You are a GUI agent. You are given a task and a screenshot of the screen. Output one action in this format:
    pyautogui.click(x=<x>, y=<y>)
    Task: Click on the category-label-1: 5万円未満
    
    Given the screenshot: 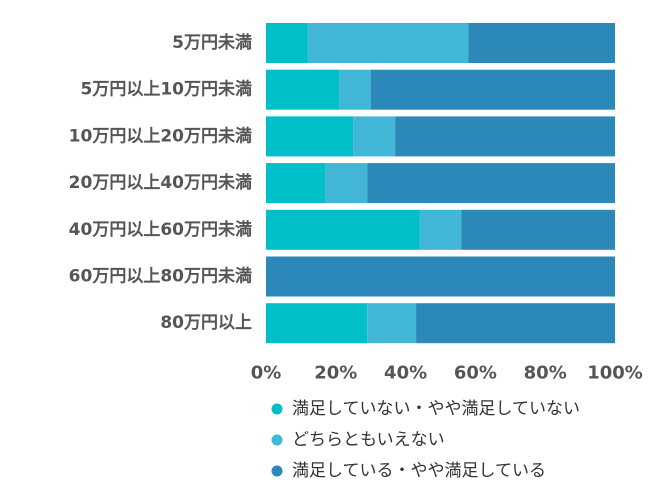 What is the action you would take?
    pyautogui.click(x=212, y=42)
    